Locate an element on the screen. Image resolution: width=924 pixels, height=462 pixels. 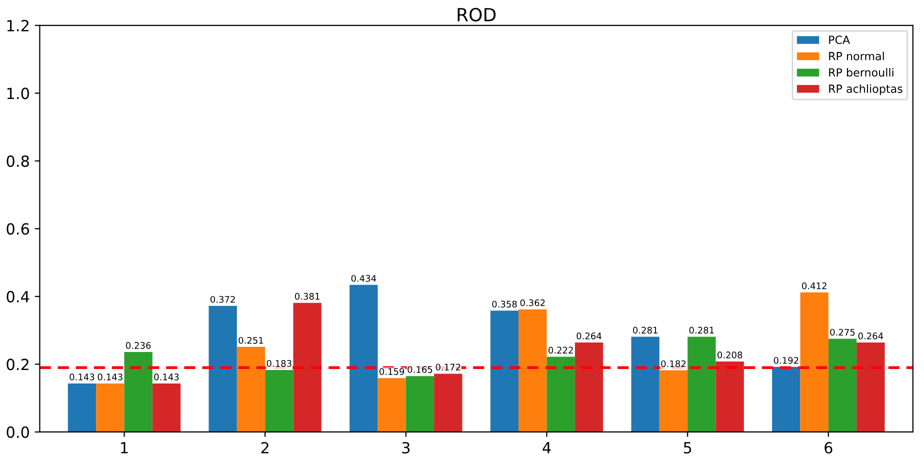
data-label: 0.165 is located at coordinates (420, 369).